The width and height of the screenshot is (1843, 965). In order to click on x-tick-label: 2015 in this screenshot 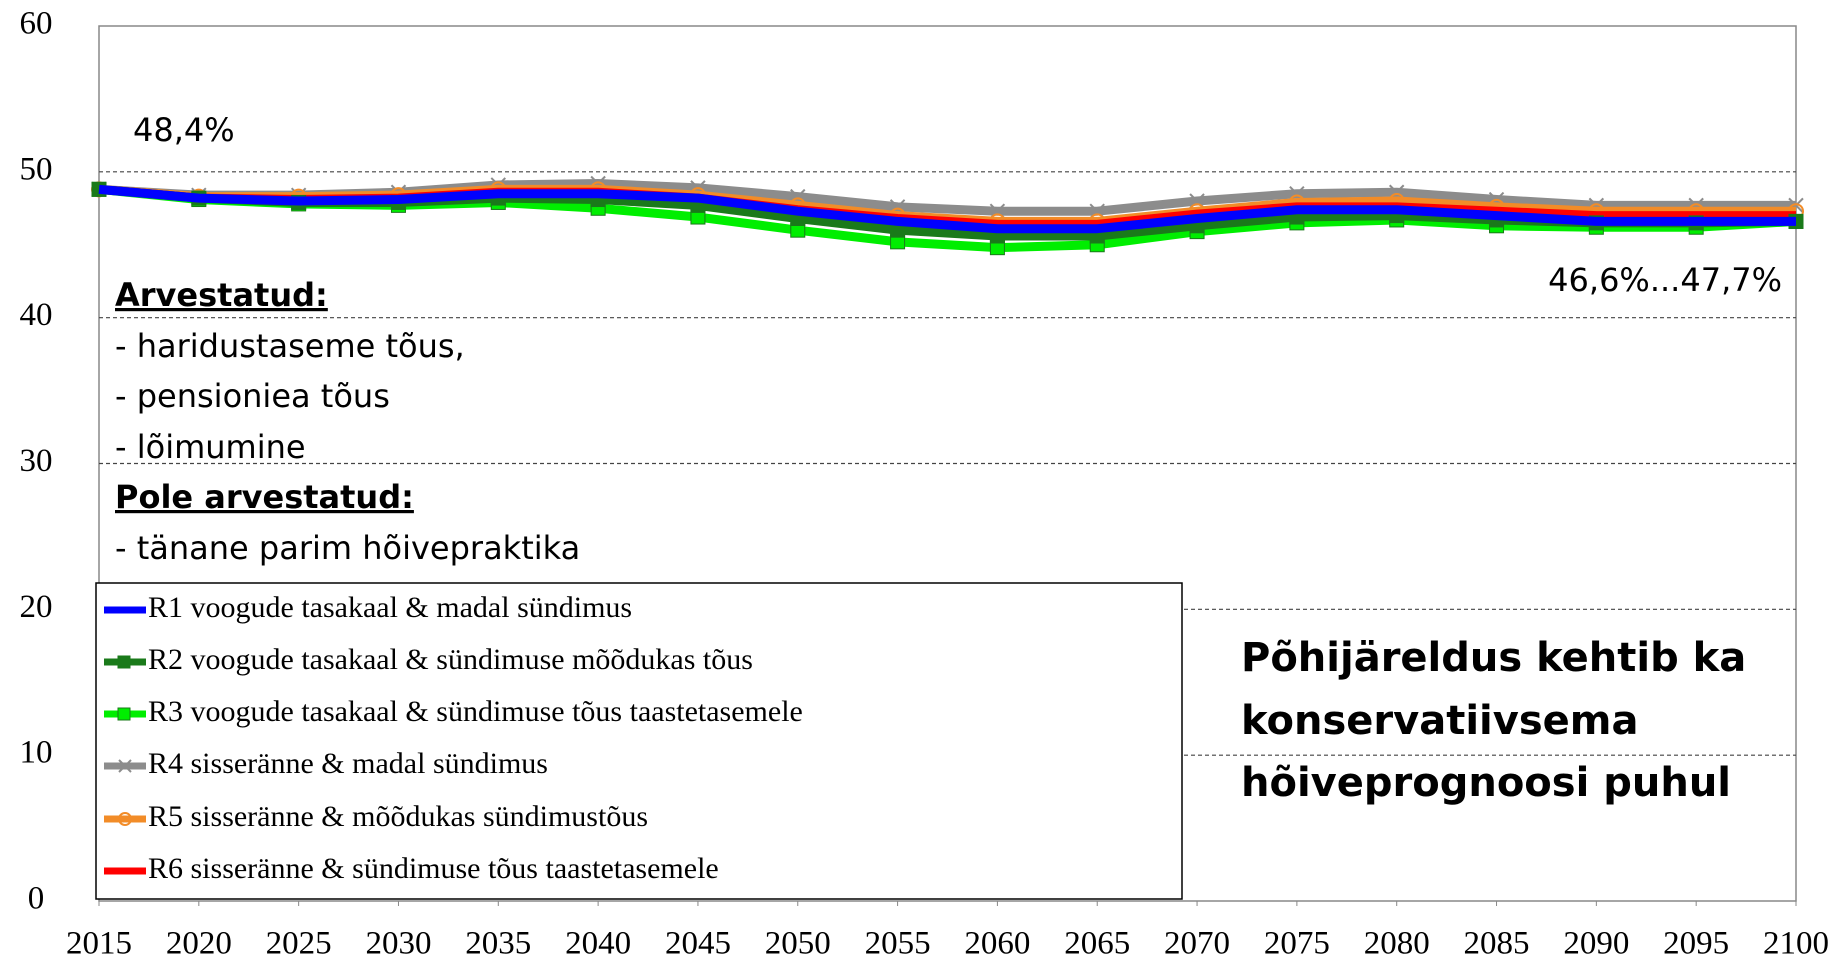, I will do `click(99, 944)`.